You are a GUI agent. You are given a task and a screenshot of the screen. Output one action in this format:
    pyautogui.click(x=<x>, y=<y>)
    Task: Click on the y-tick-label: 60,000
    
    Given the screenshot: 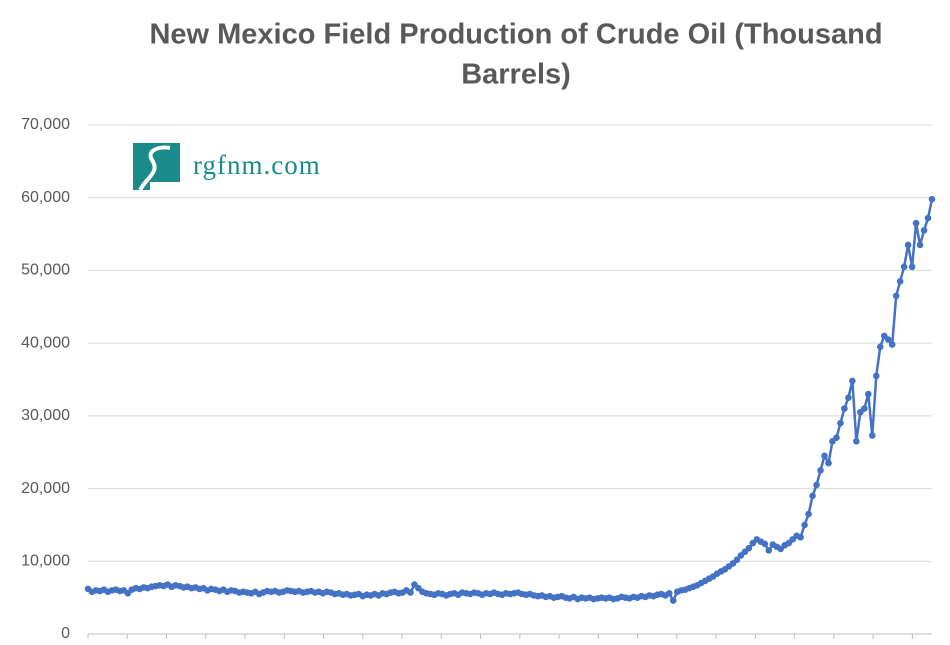 What is the action you would take?
    pyautogui.click(x=45, y=197)
    